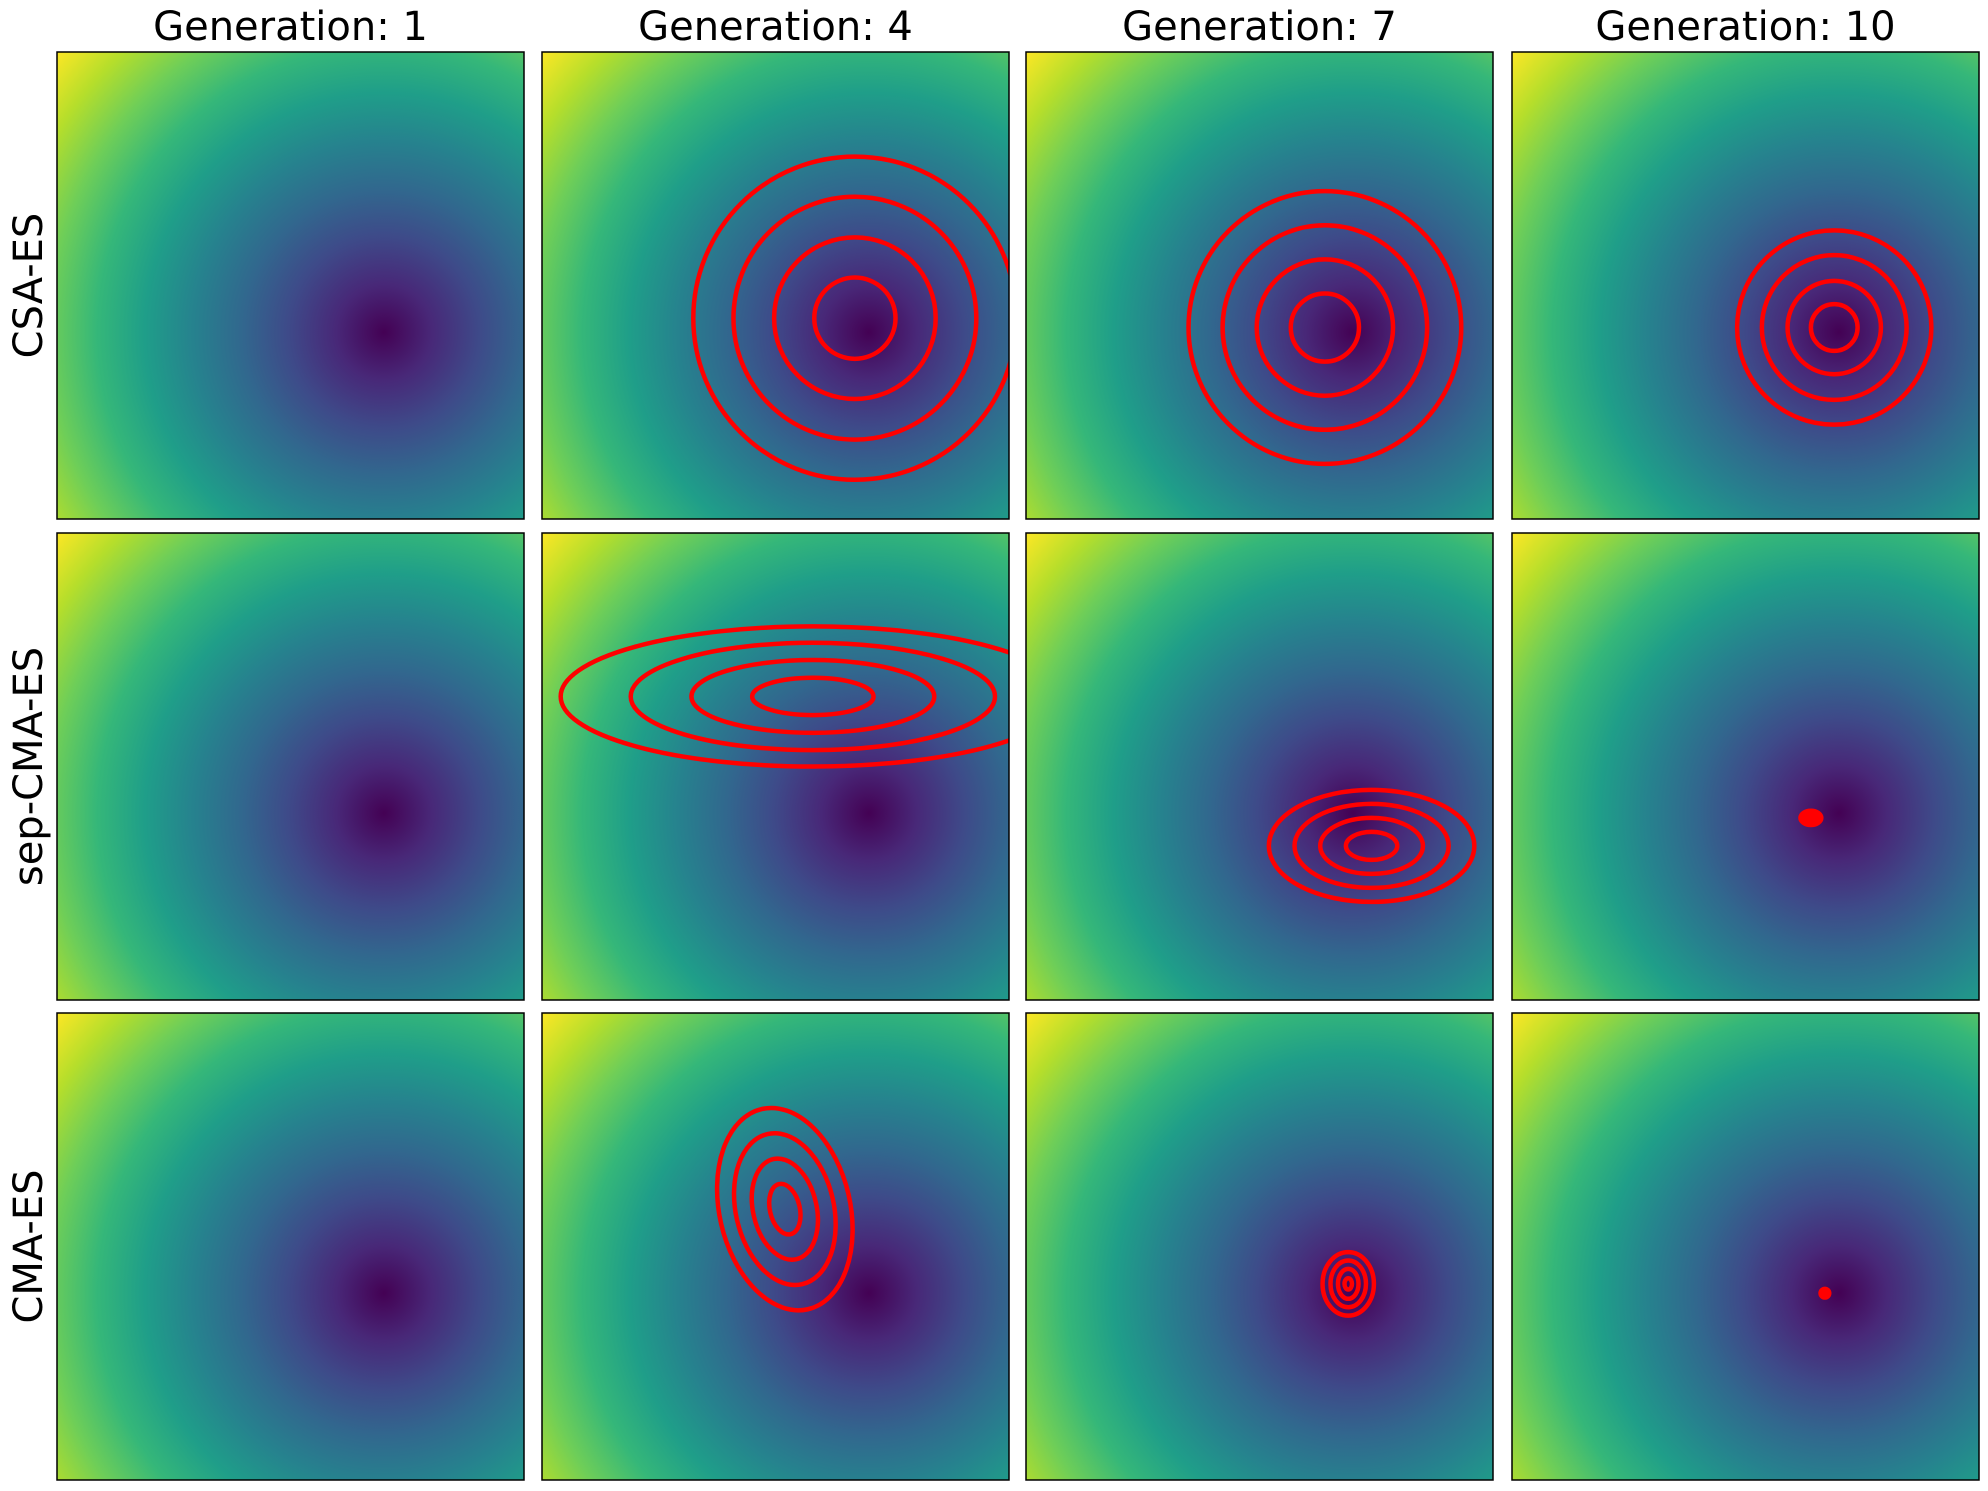 This screenshot has height=1491, width=1988. What do you see at coordinates (775, 27) in the screenshot?
I see `column-title: Generation: 4` at bounding box center [775, 27].